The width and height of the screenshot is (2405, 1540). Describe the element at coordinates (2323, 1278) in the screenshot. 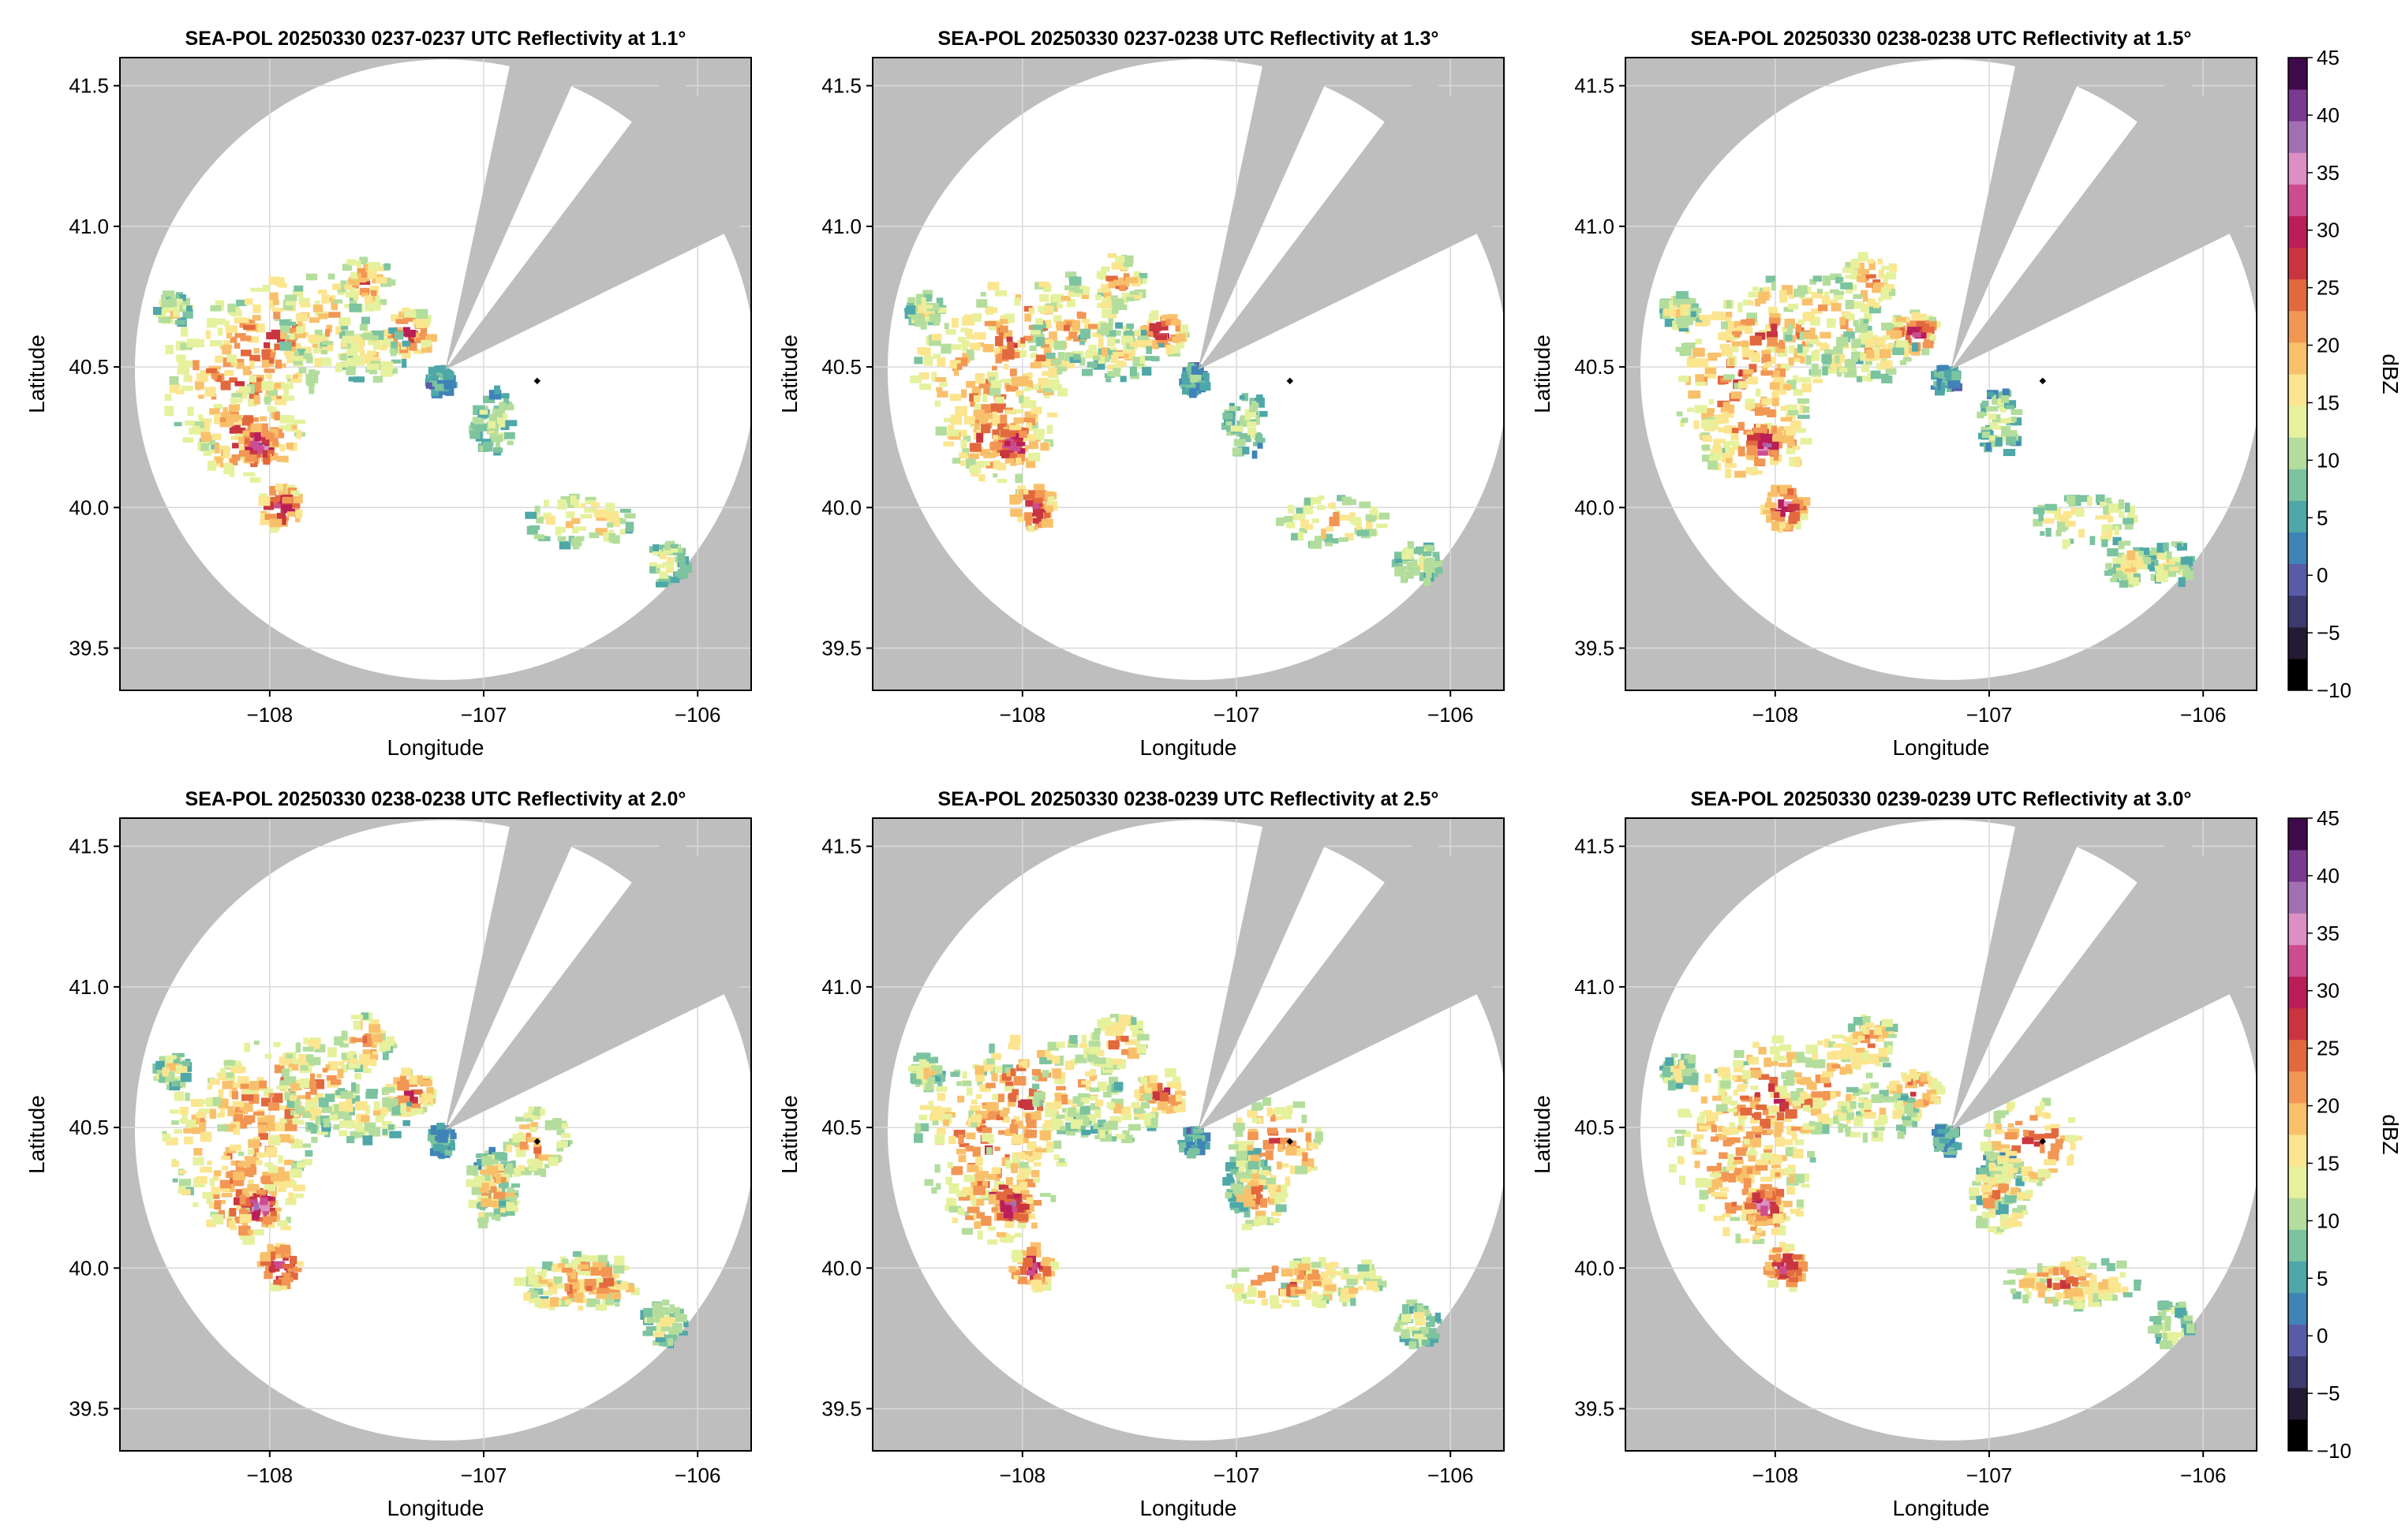

I see `colorbar-tick-label: 5` at that location.